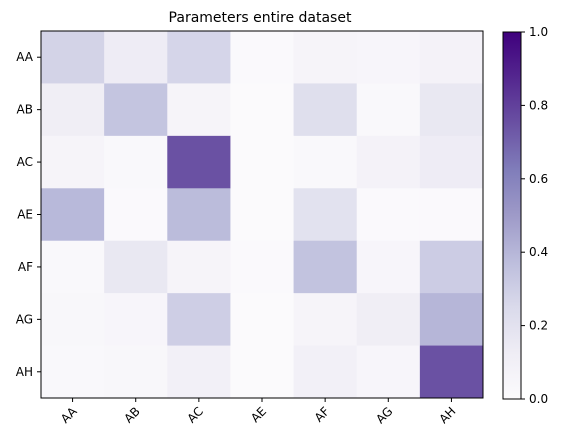  What do you see at coordinates (538, 105) in the screenshot?
I see `colorbar-tick-label: 0.8` at bounding box center [538, 105].